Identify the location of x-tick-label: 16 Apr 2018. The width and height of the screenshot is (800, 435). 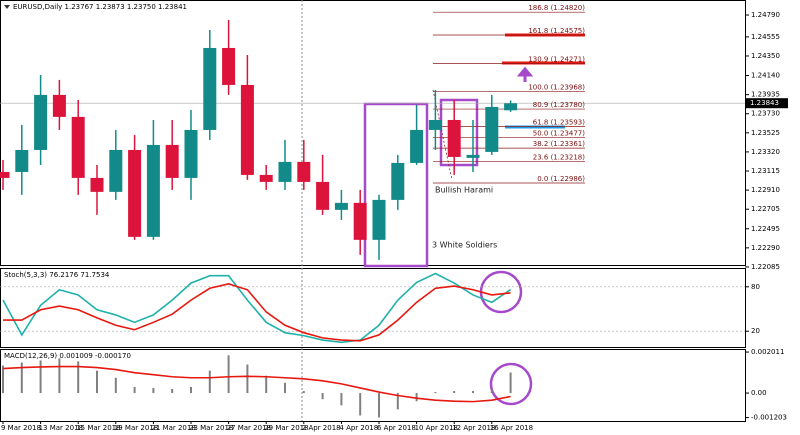
(511, 428).